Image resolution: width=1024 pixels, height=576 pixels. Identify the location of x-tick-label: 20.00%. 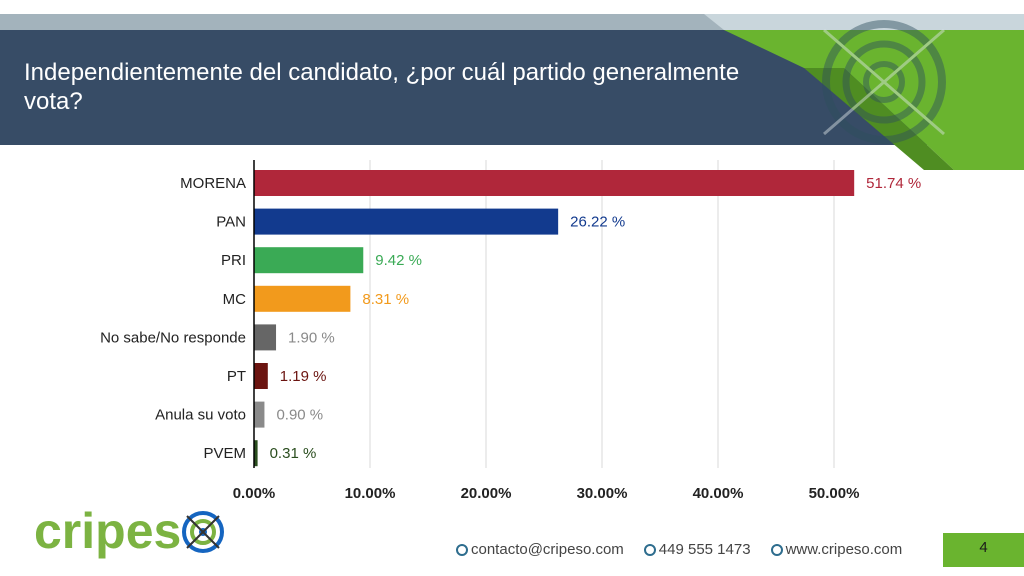
(486, 493).